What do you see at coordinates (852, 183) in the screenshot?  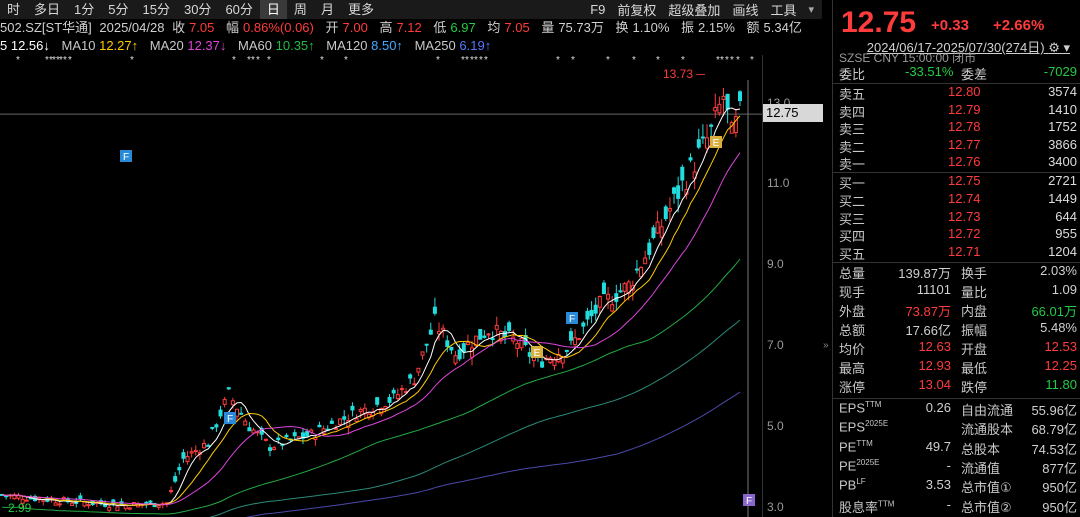 I see `bid-label: 买一` at bounding box center [852, 183].